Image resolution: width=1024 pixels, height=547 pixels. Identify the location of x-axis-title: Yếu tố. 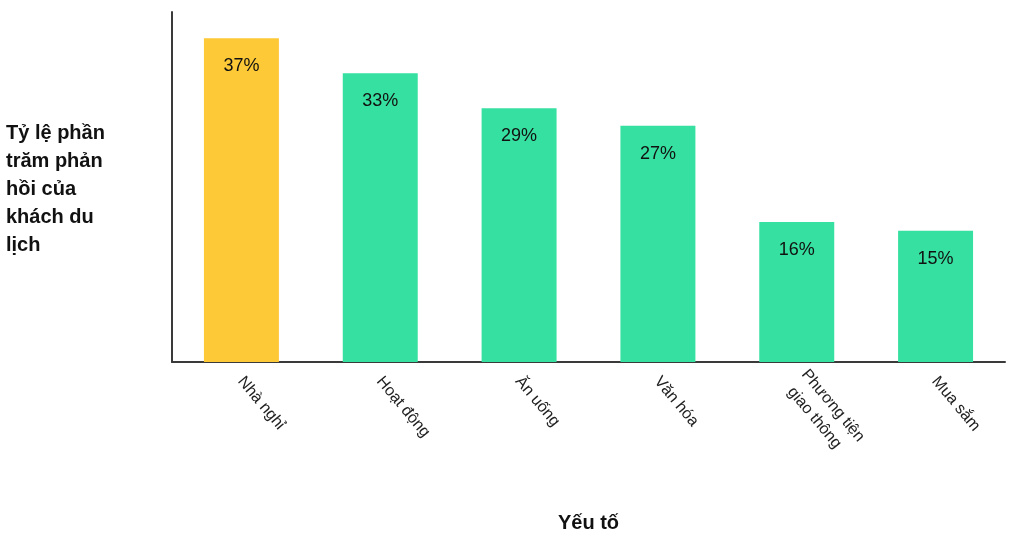
(588, 522).